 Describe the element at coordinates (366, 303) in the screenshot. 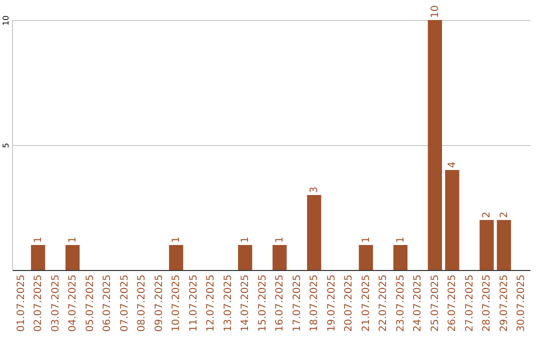

I see `x-tick-label: 21.07.2025` at that location.